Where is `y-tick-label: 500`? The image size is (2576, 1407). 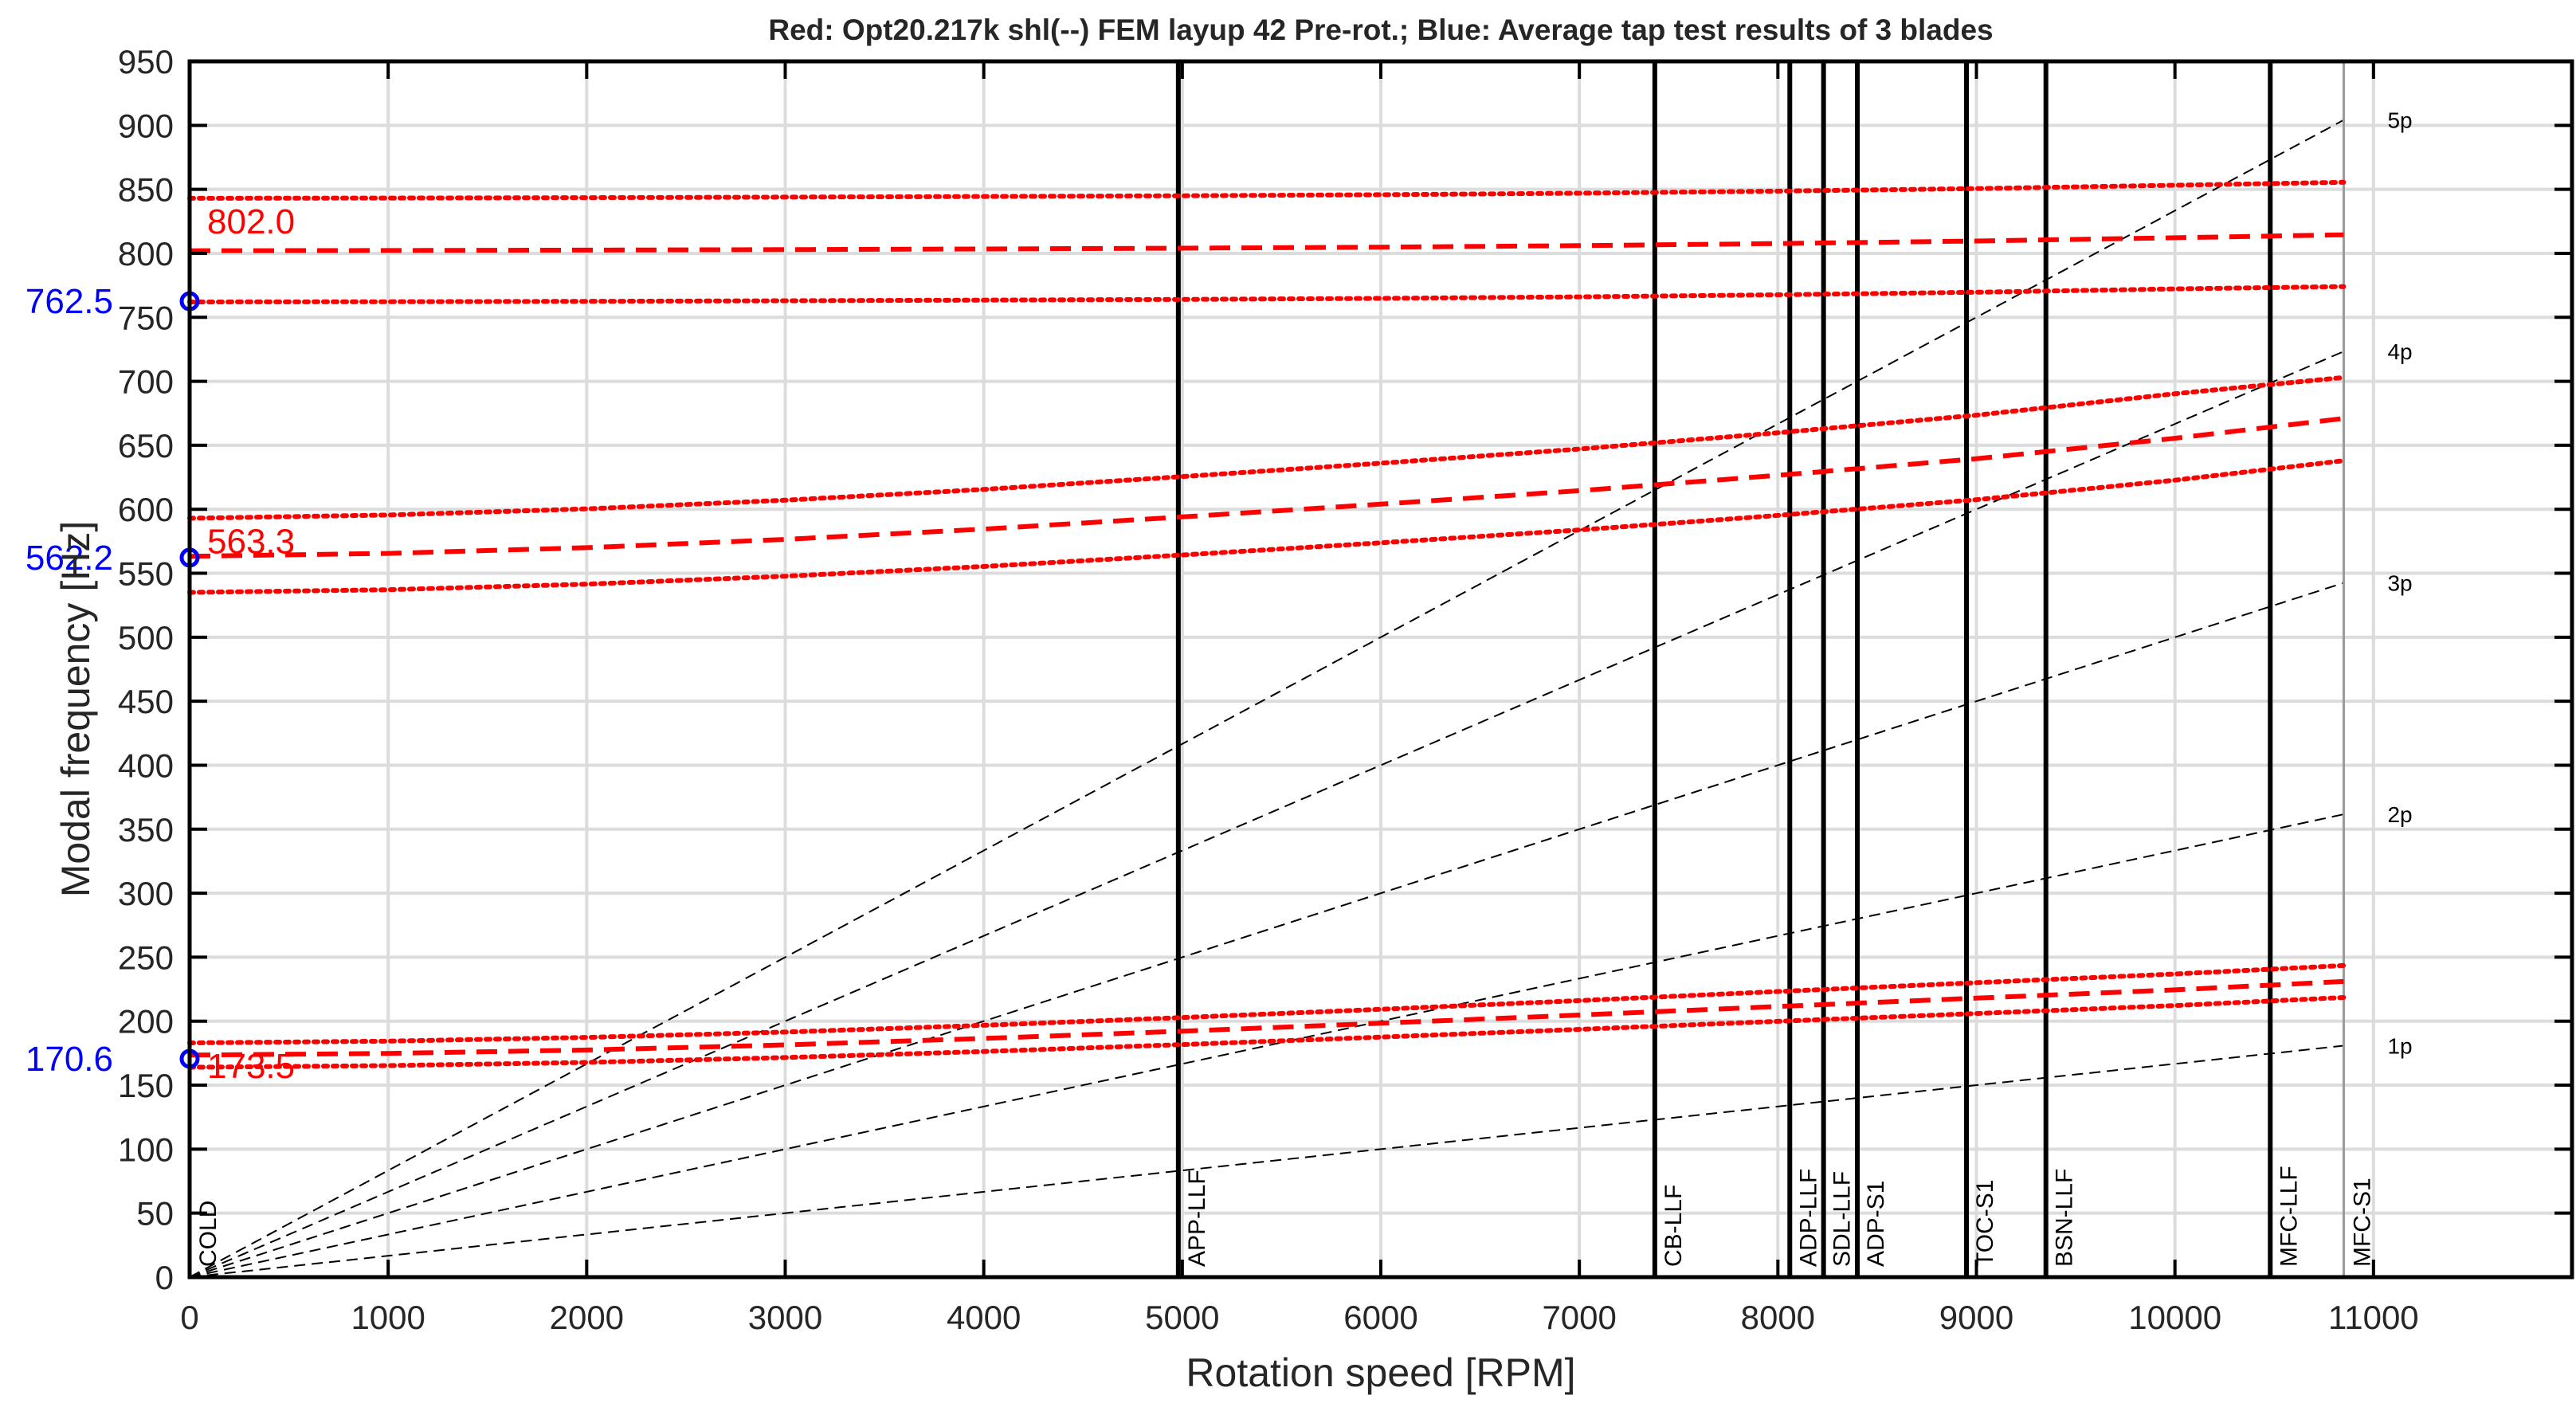
y-tick-label: 500 is located at coordinates (146, 637).